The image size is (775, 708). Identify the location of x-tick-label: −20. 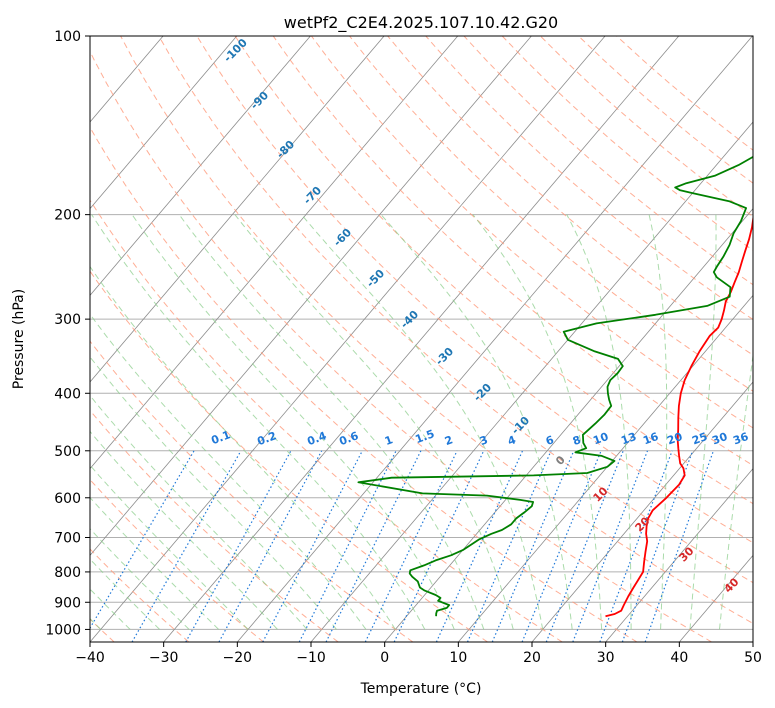
(238, 658).